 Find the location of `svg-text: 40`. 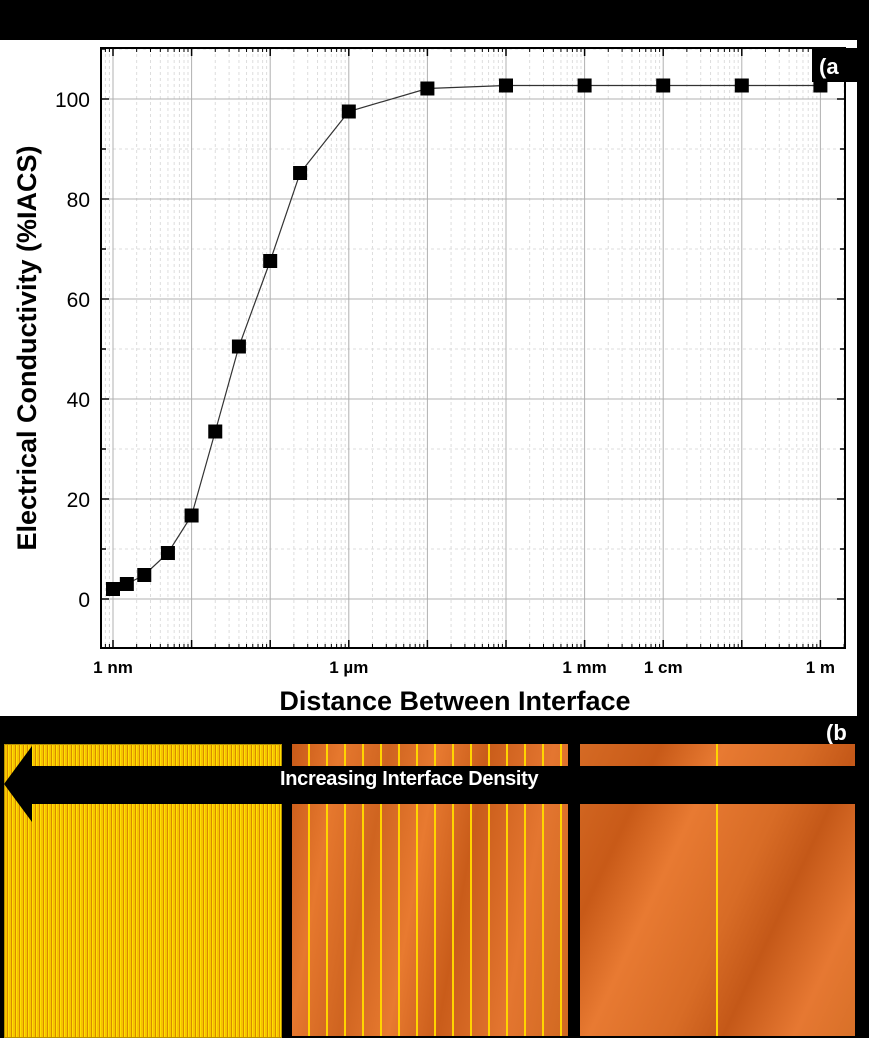

svg-text: 40 is located at coordinates (78, 400).